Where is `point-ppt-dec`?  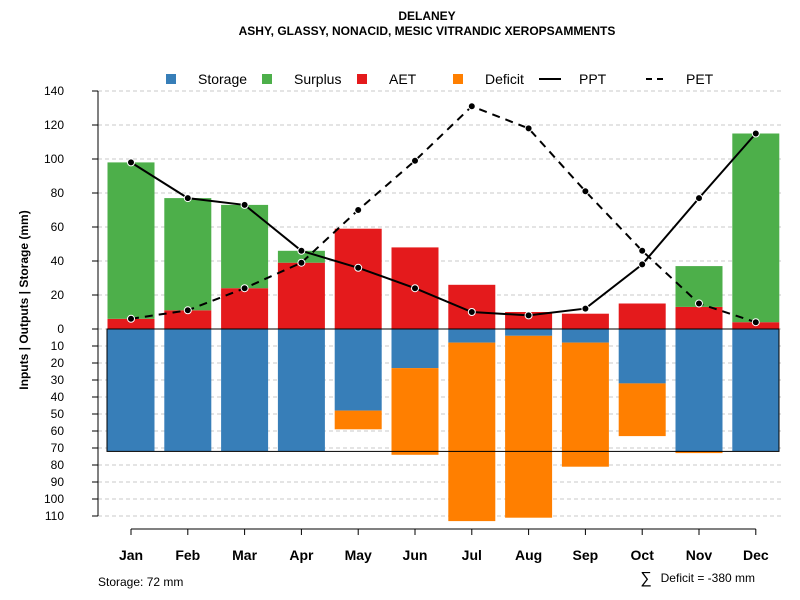
point-ppt-dec is located at coordinates (755, 133).